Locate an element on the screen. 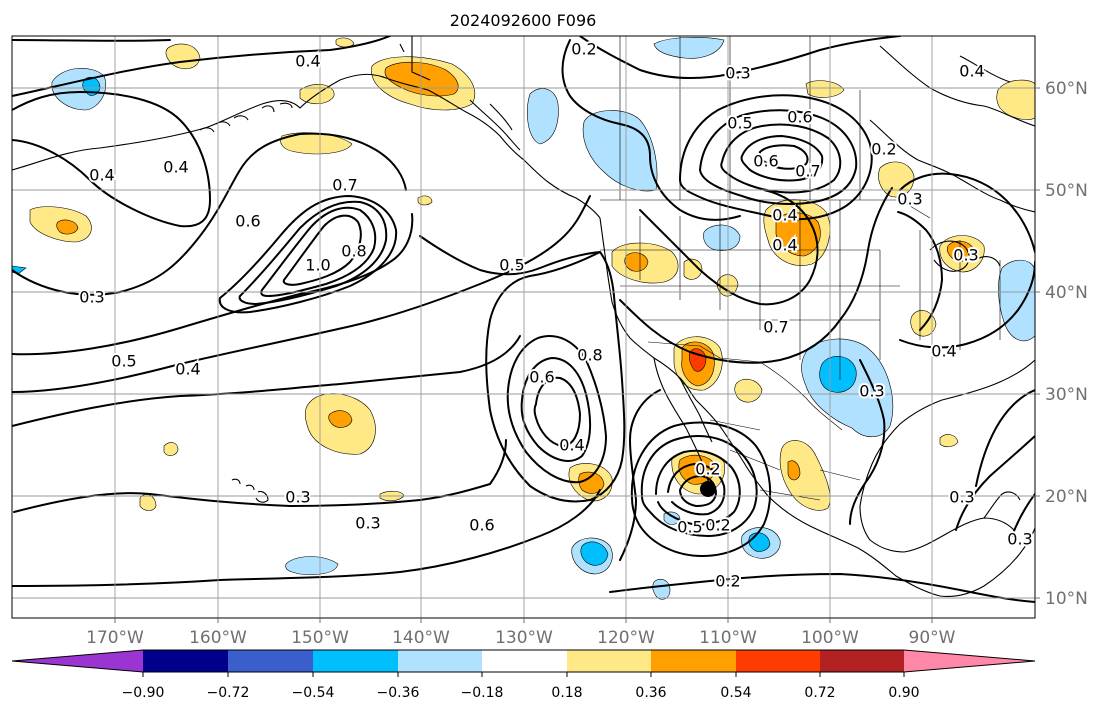 The width and height of the screenshot is (1105, 712). colorbar-tick-label: 0.90 is located at coordinates (903, 693).